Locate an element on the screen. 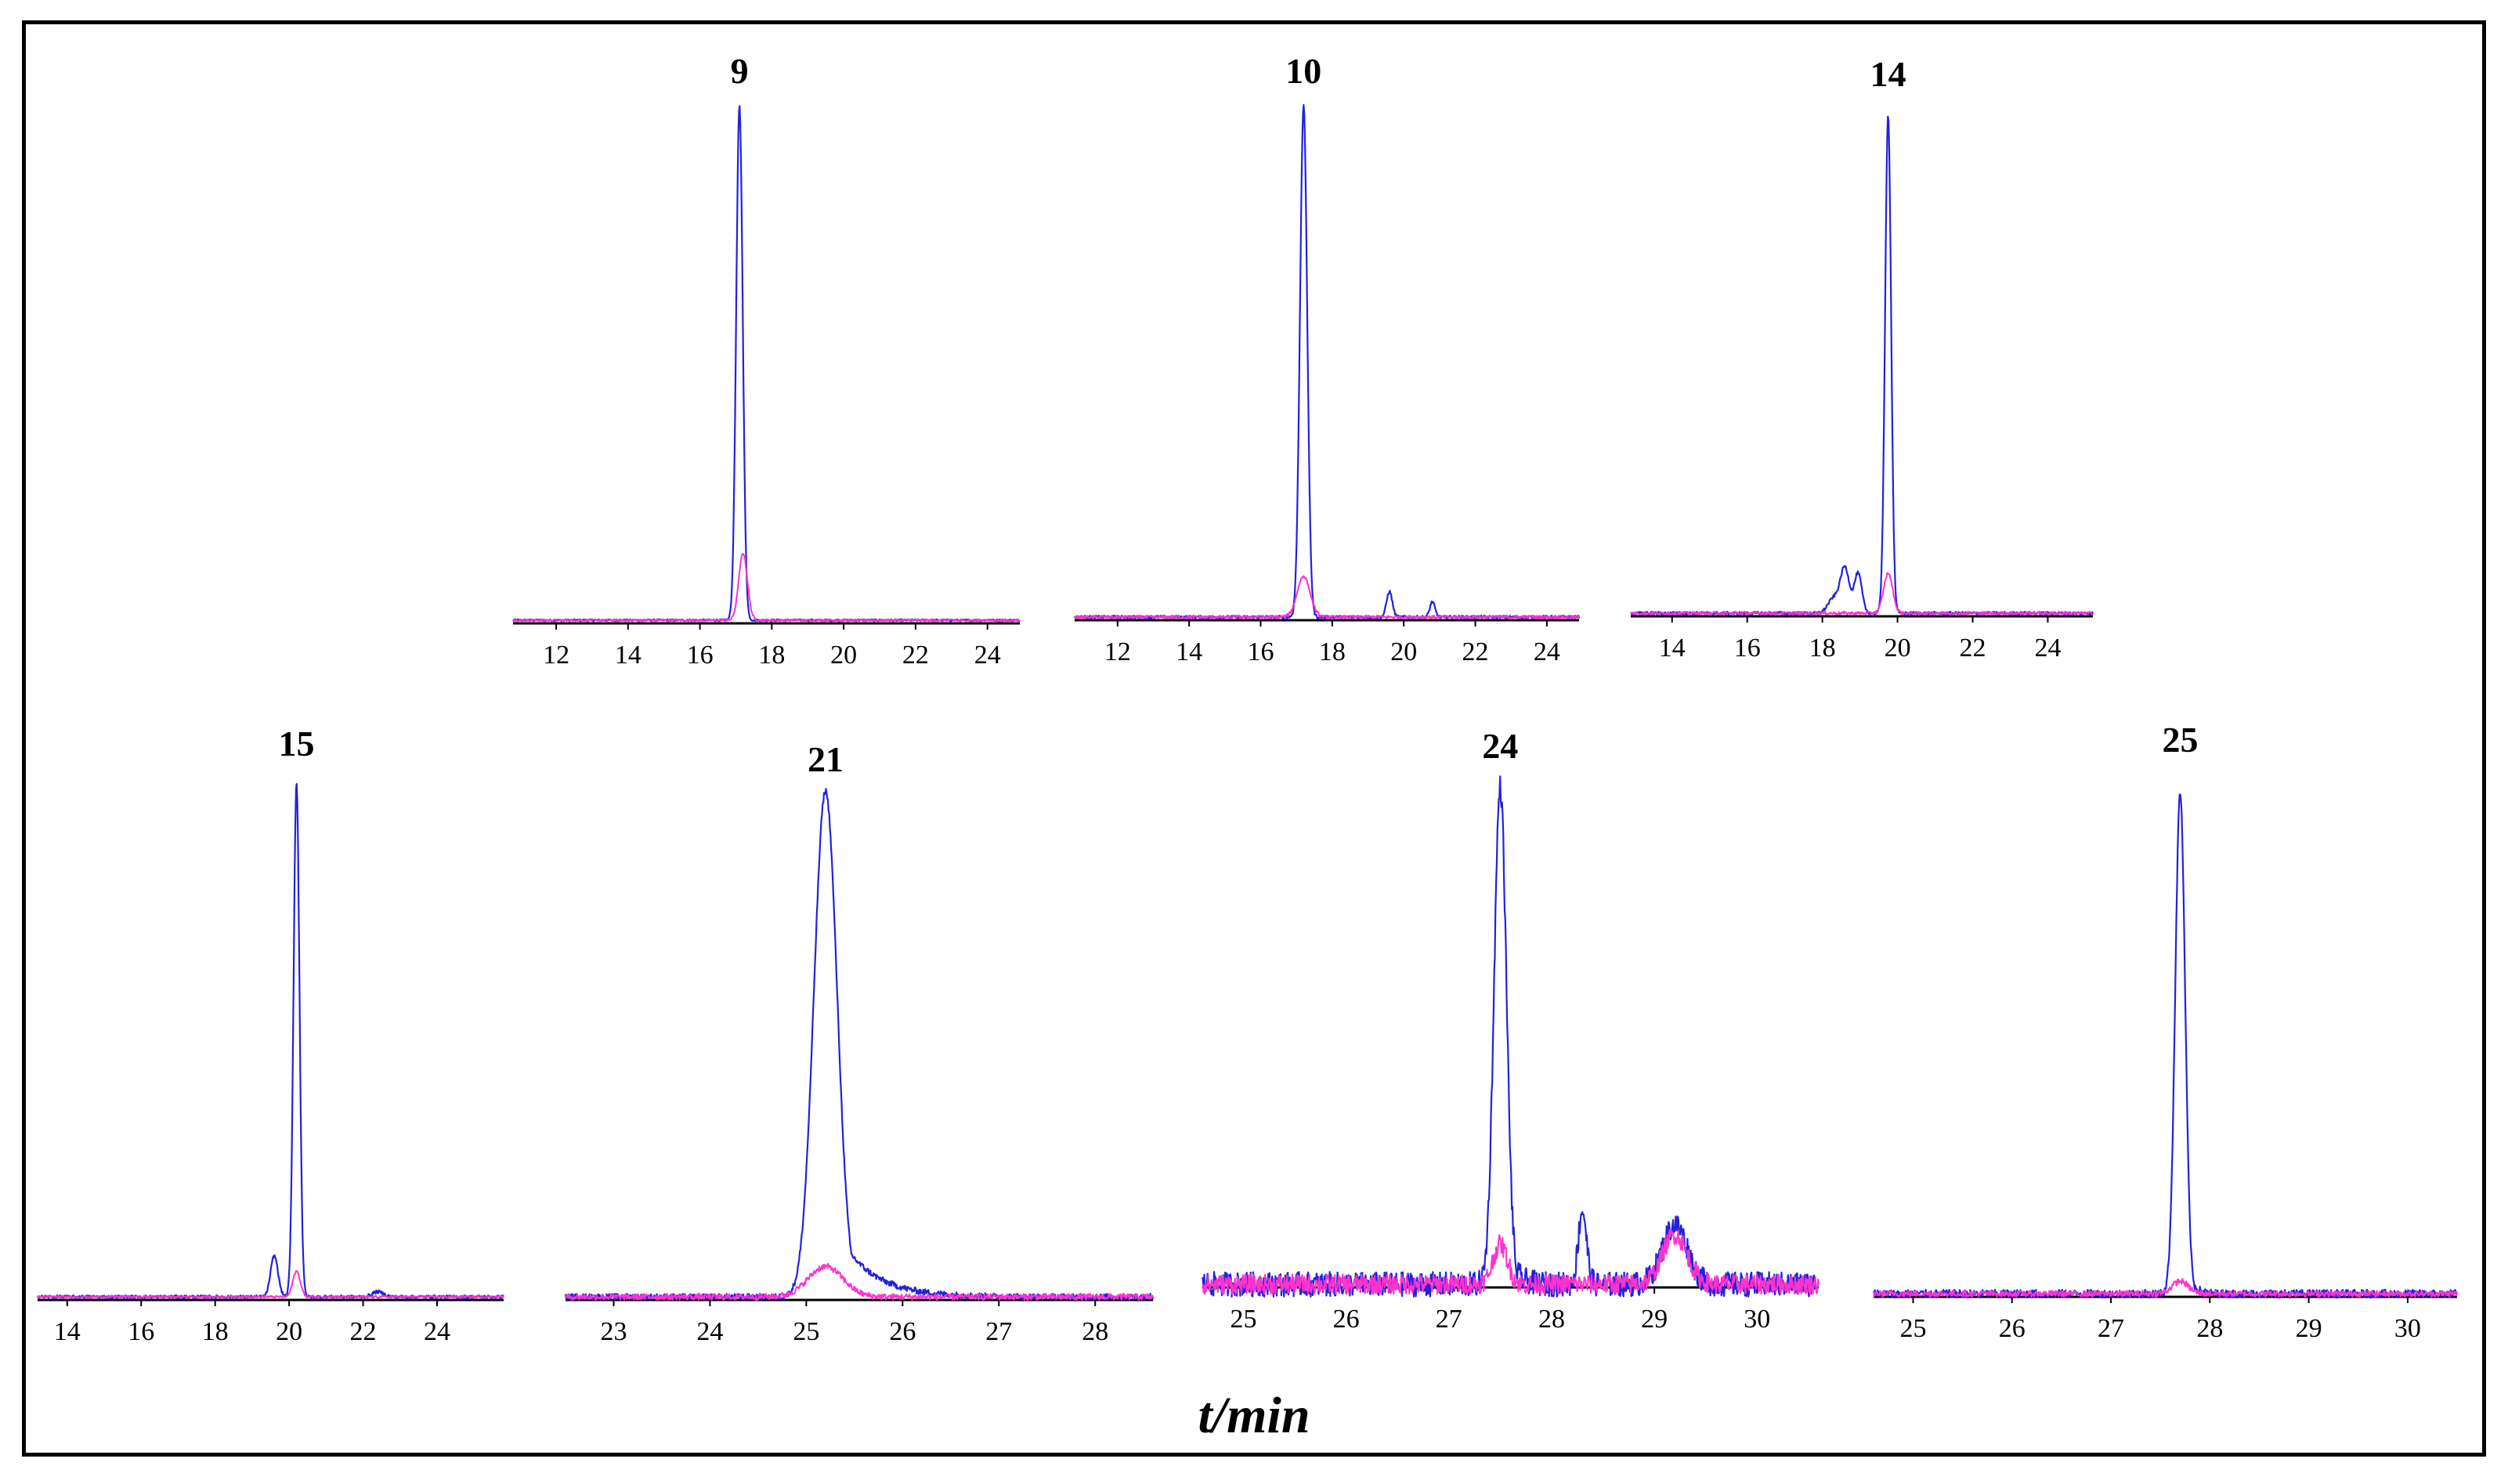 This screenshot has height=1484, width=2508. chromatogram-panel-21: 23 24 25 26 27 28 21 is located at coordinates (860, 1042).